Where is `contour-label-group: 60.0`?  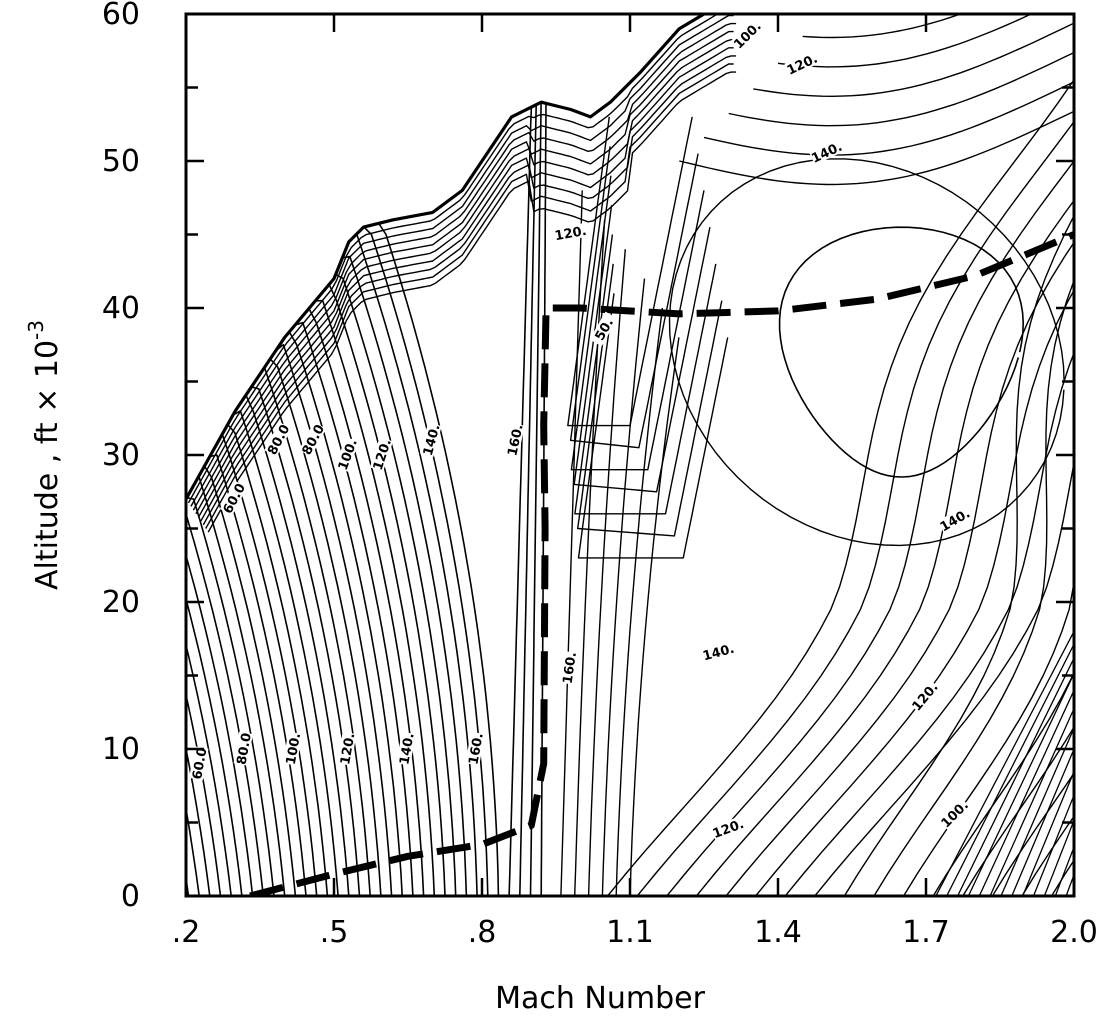
contour-label-group: 60.0 is located at coordinates (199, 763).